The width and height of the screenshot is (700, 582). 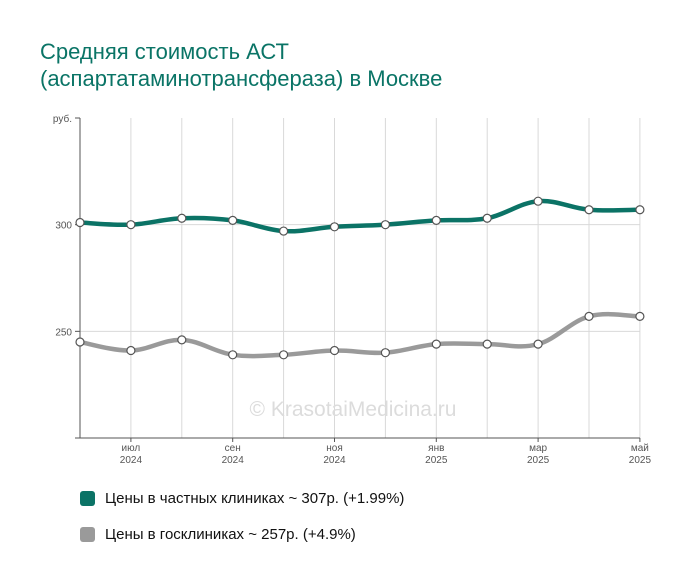 I want to click on series-line-private, so click(x=360, y=216).